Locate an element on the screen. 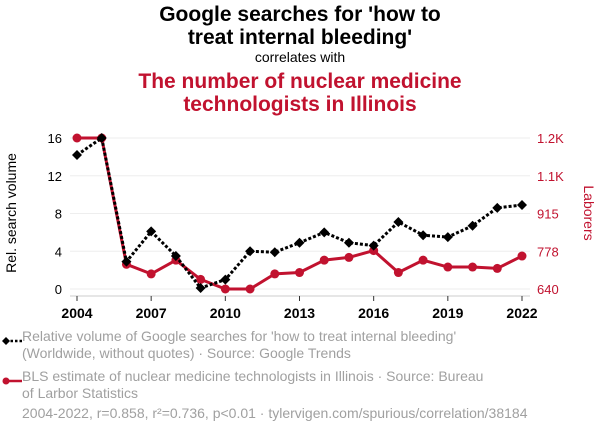  chart-connector-text: correlates with is located at coordinates (300, 57).